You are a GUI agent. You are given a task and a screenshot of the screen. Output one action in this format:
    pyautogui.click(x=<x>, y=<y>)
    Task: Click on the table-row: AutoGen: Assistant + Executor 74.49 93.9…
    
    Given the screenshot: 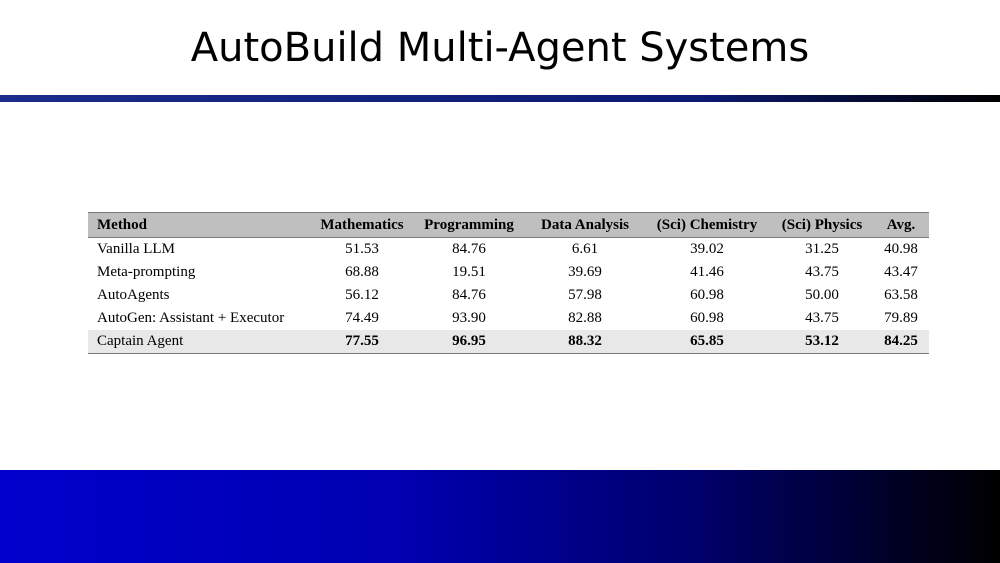 What is the action you would take?
    pyautogui.click(x=508, y=318)
    